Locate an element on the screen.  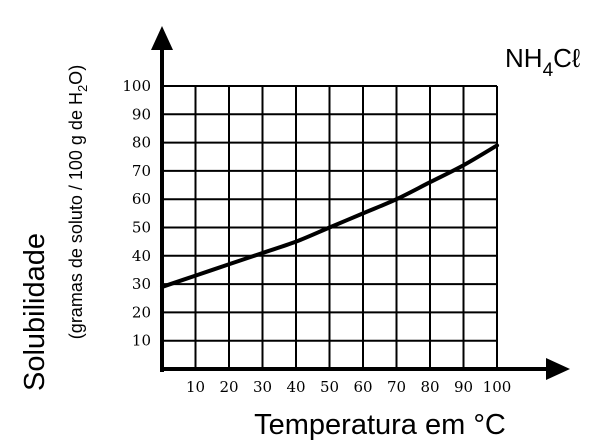
y-tick-label: 40 is located at coordinates (141, 256).